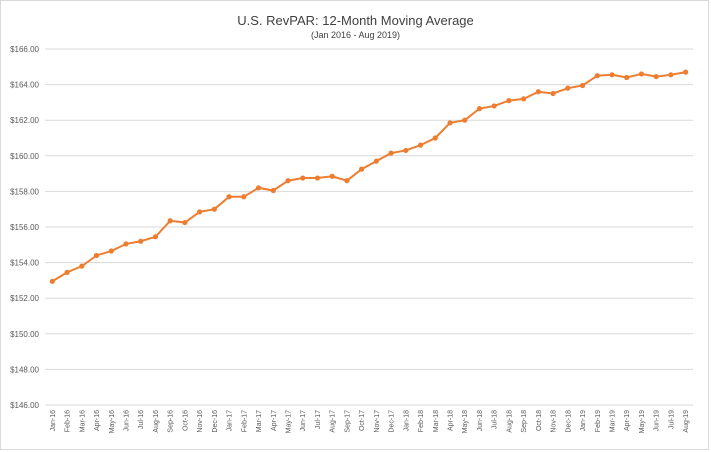  What do you see at coordinates (598, 421) in the screenshot?
I see `x-tick-label: Feb-19` at bounding box center [598, 421].